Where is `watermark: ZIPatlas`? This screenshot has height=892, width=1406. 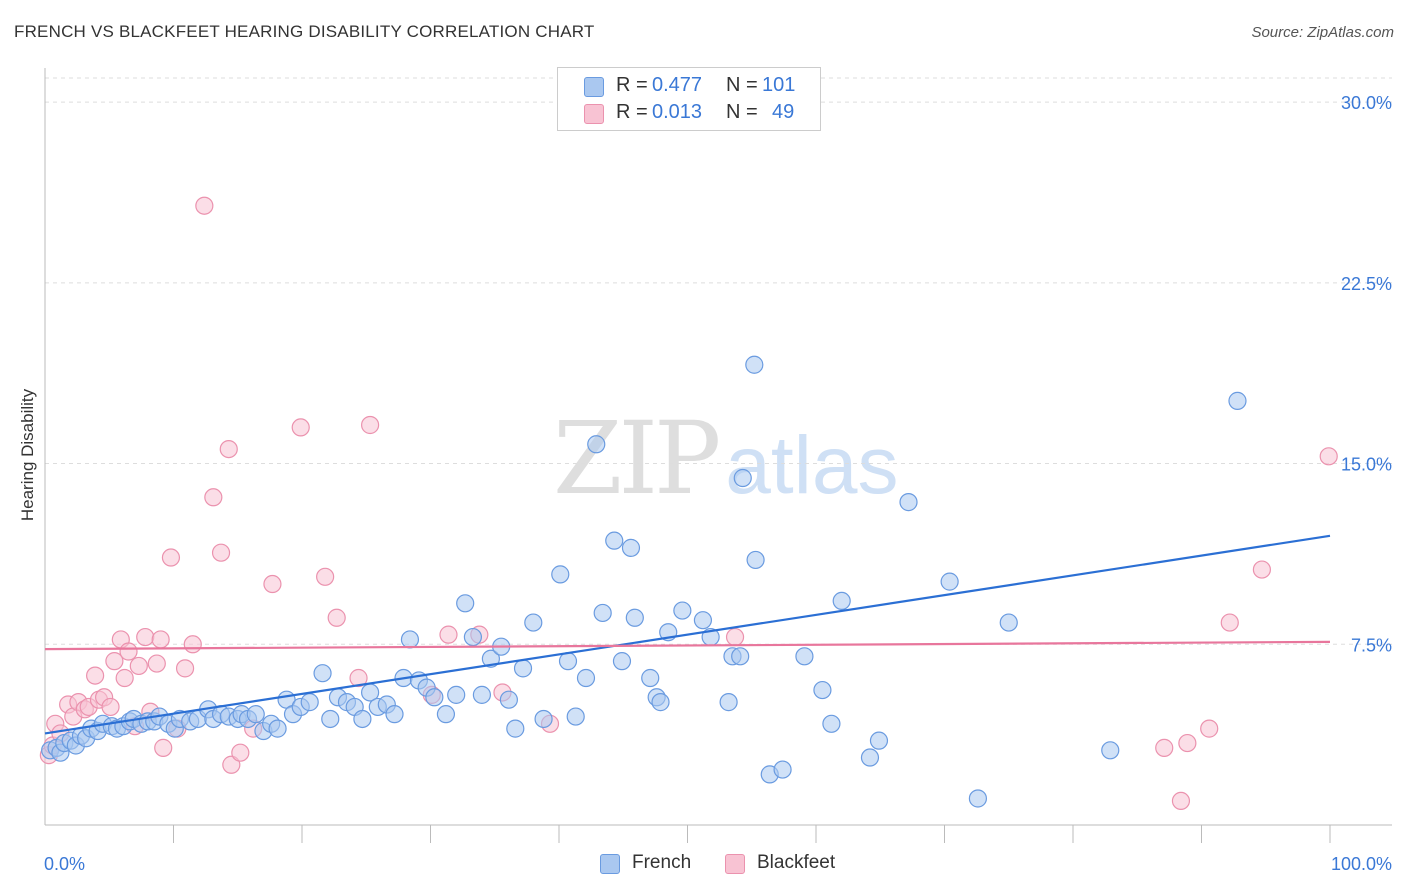 watermark: ZIPatlas is located at coordinates (726, 458).